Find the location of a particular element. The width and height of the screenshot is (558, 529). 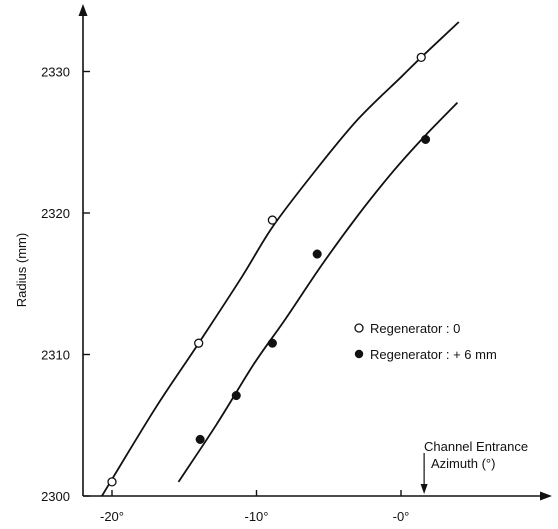

legend-marker-filled is located at coordinates (359, 354).